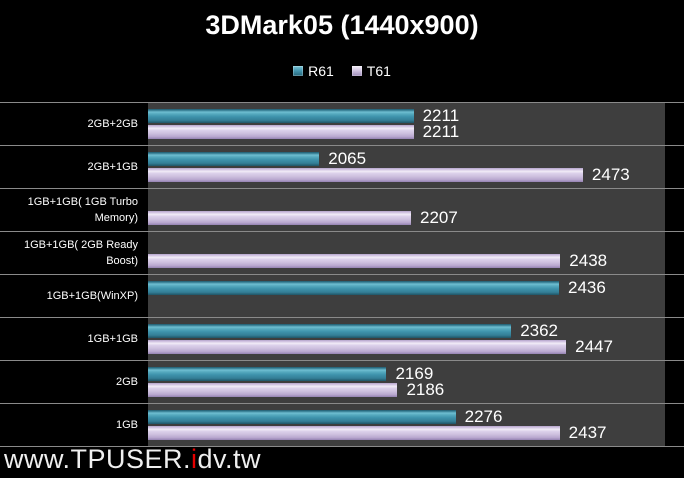  What do you see at coordinates (342, 25) in the screenshot?
I see `chart-title: 3DMark05 (1440x900)` at bounding box center [342, 25].